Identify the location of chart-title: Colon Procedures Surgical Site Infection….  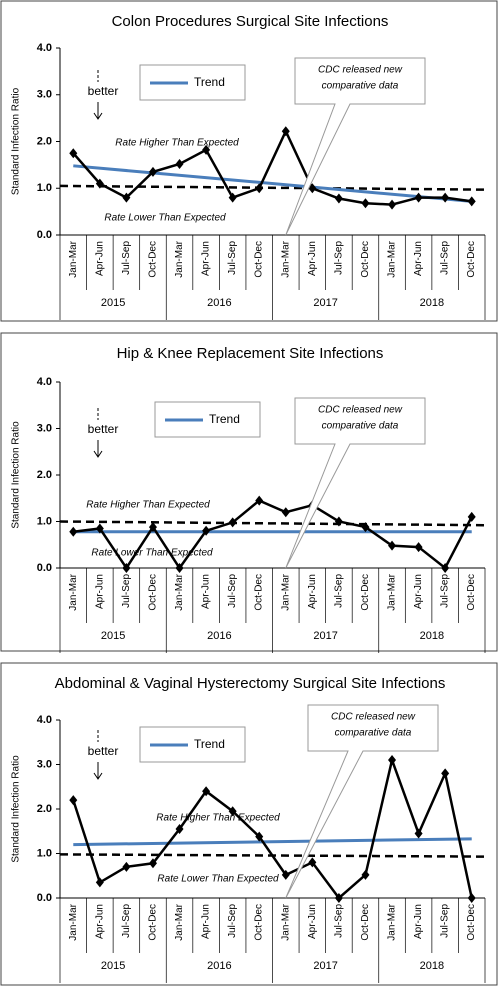
(250, 21).